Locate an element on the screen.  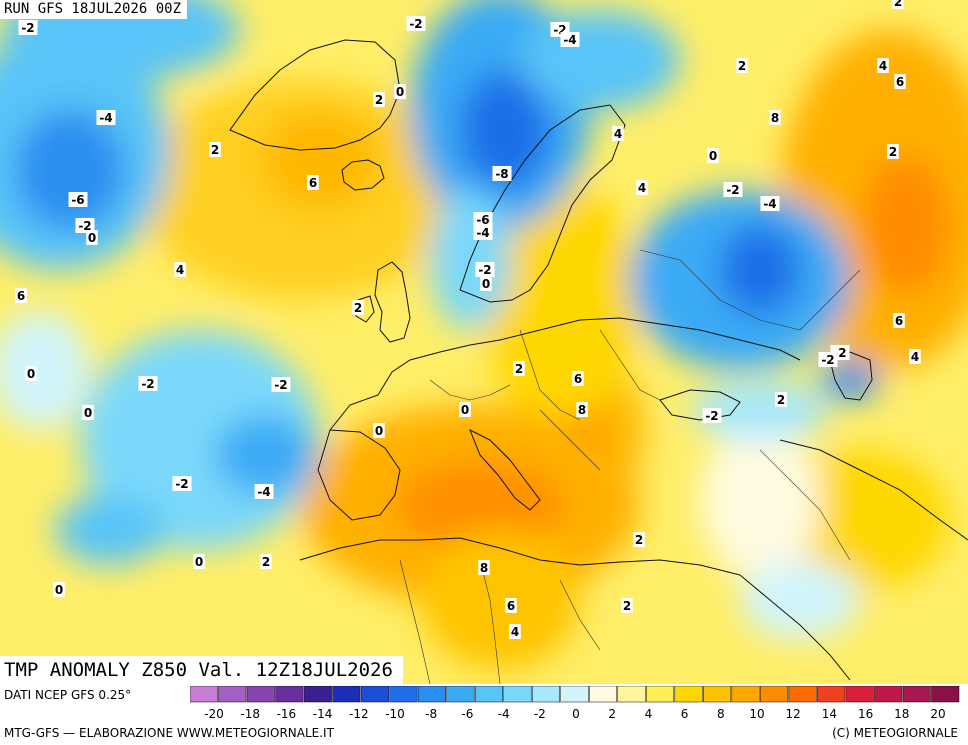
coast-italy is located at coordinates (505, 469).